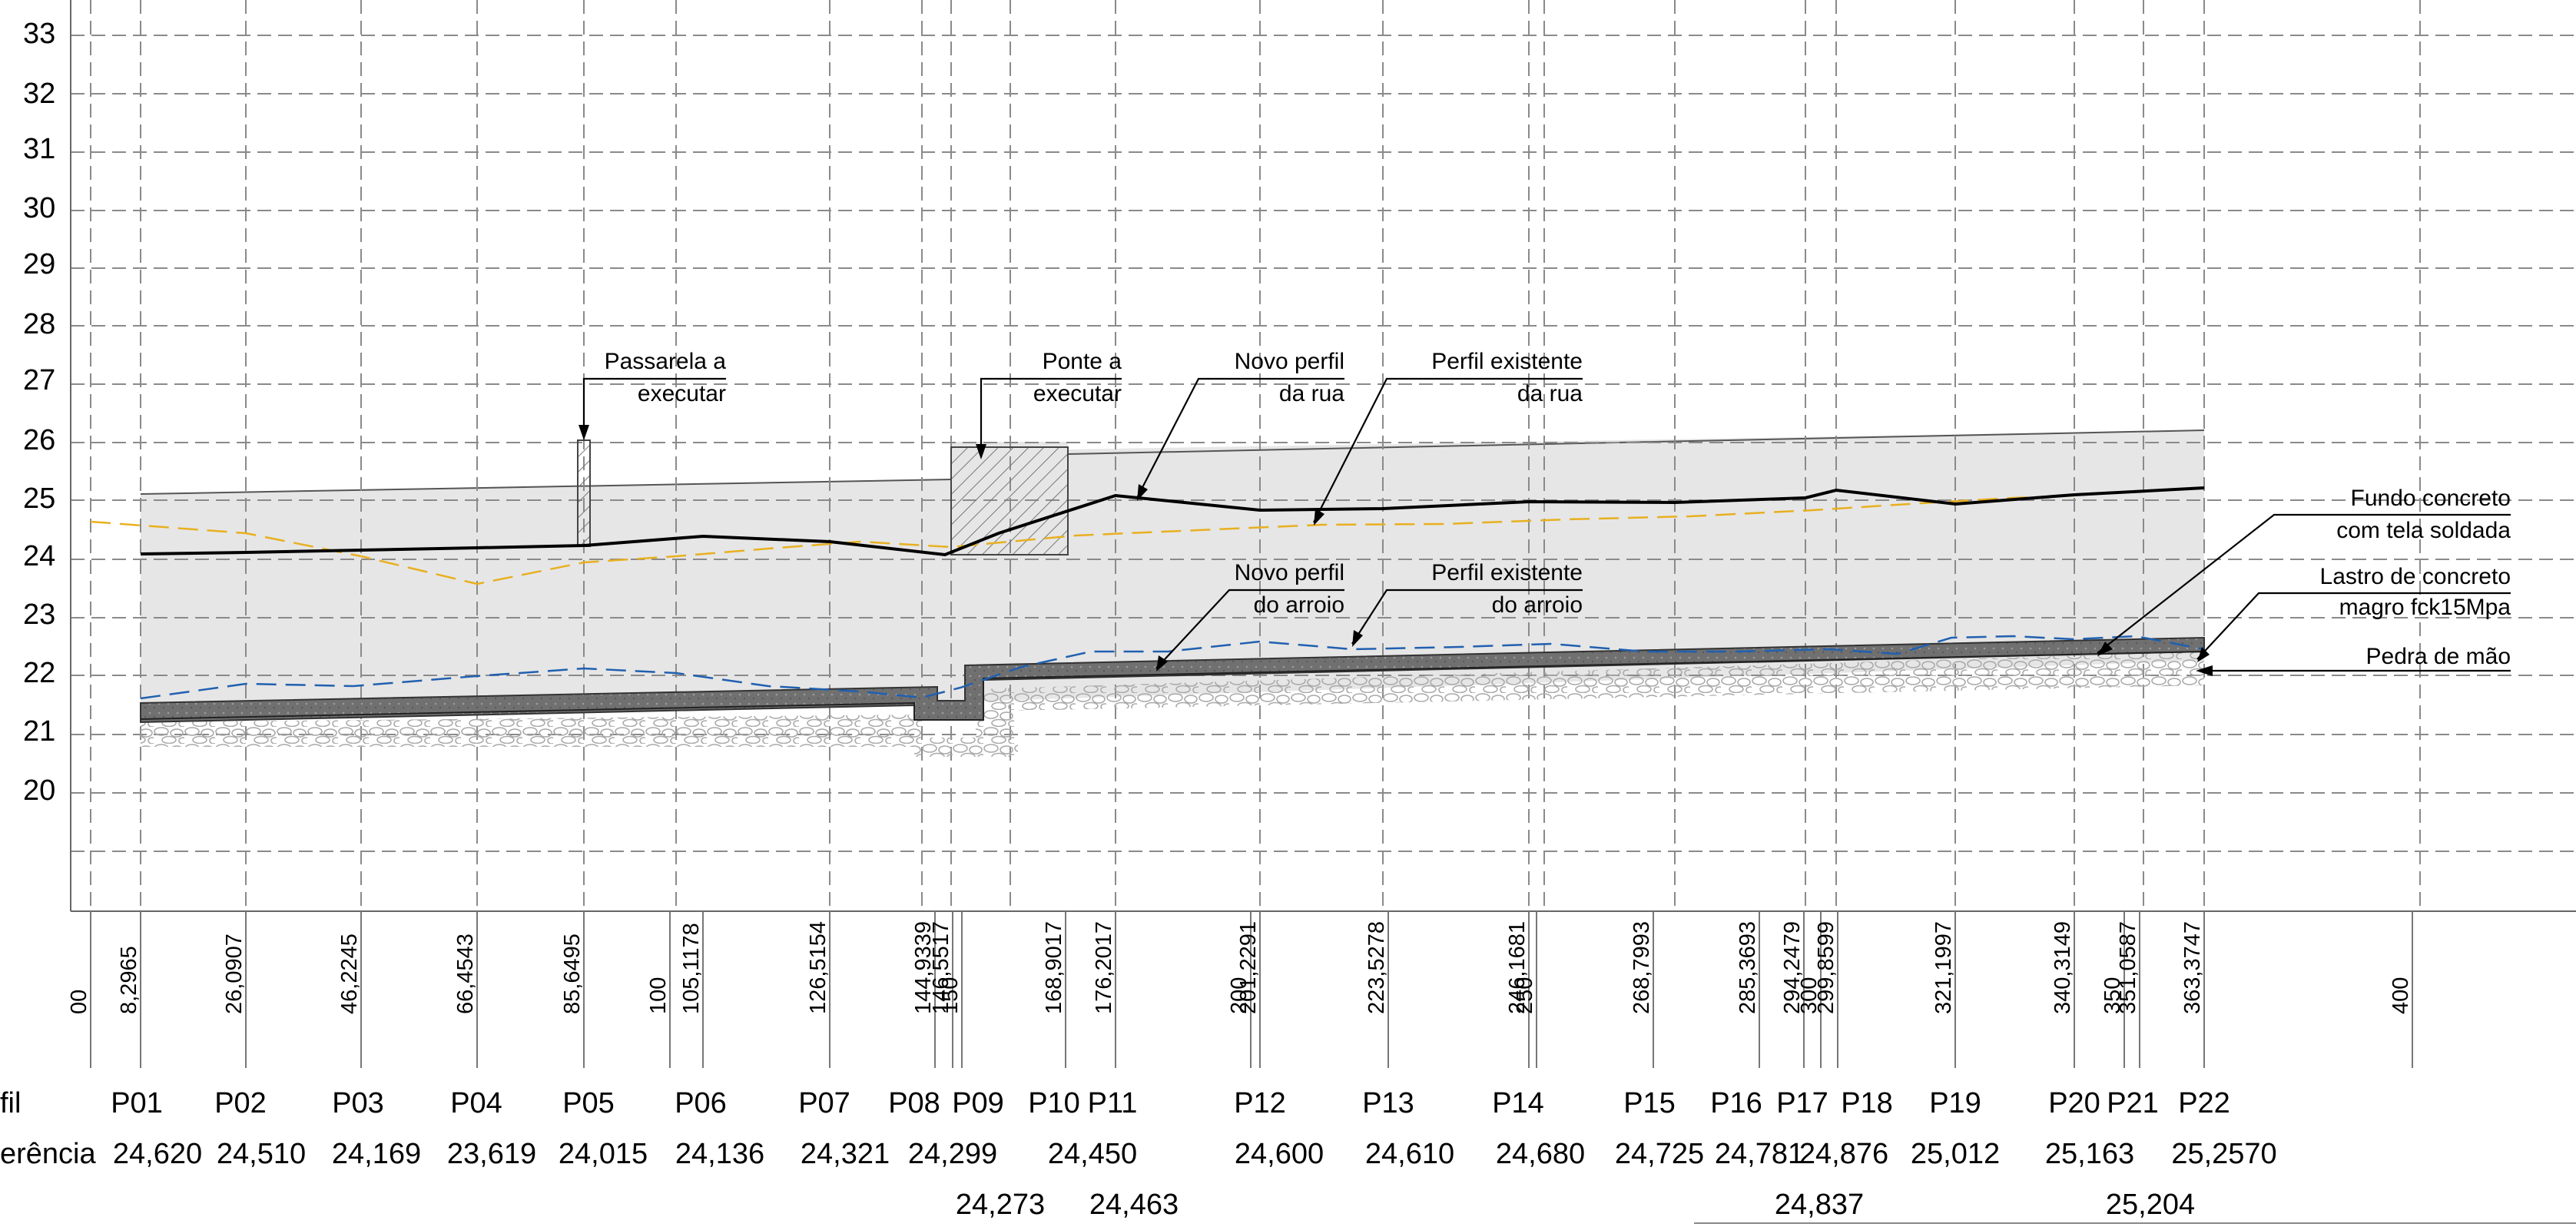 This screenshot has width=2576, height=1227. What do you see at coordinates (2089, 1154) in the screenshot?
I see `reference-value: 25,163` at bounding box center [2089, 1154].